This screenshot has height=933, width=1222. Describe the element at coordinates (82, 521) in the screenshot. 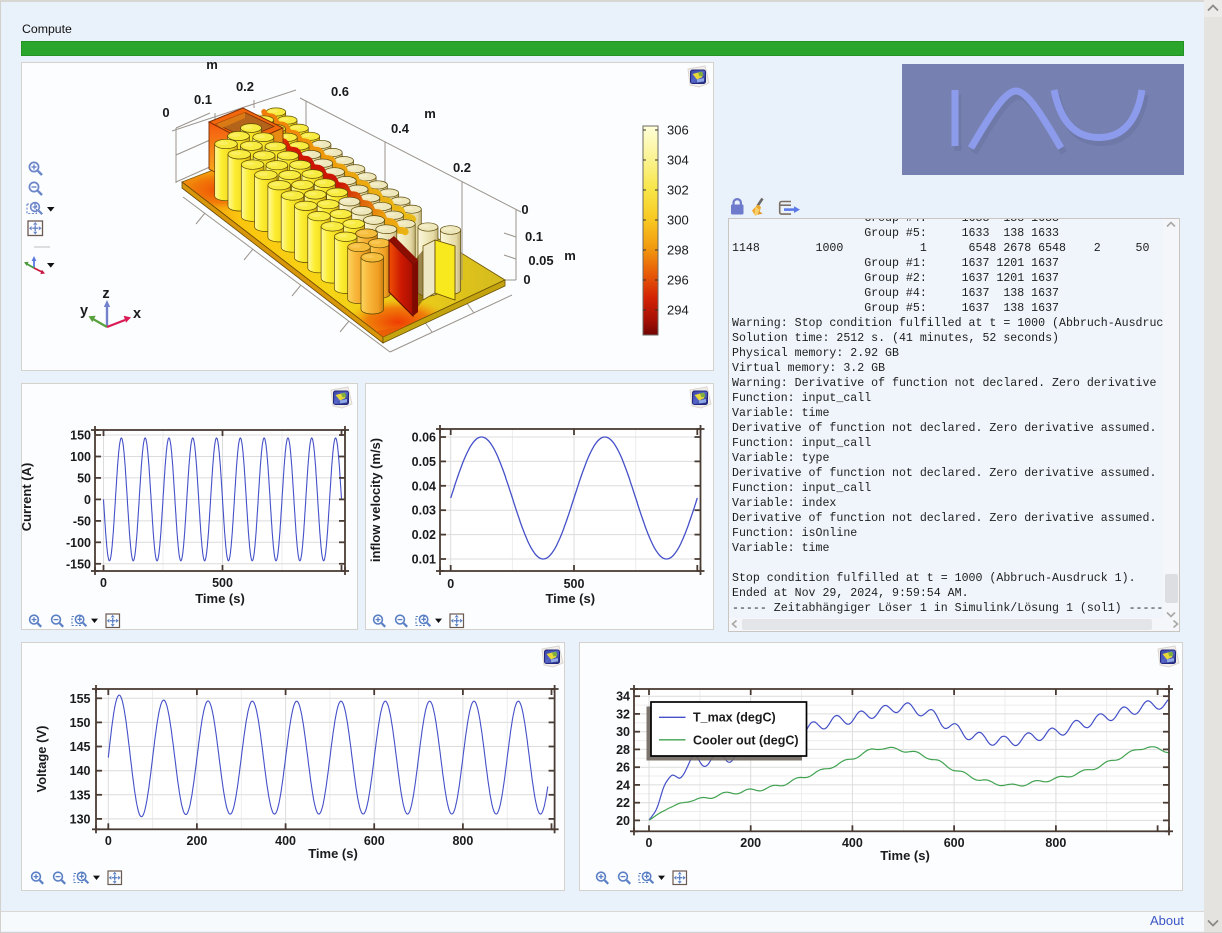

I see `svg-text: -50` at that location.